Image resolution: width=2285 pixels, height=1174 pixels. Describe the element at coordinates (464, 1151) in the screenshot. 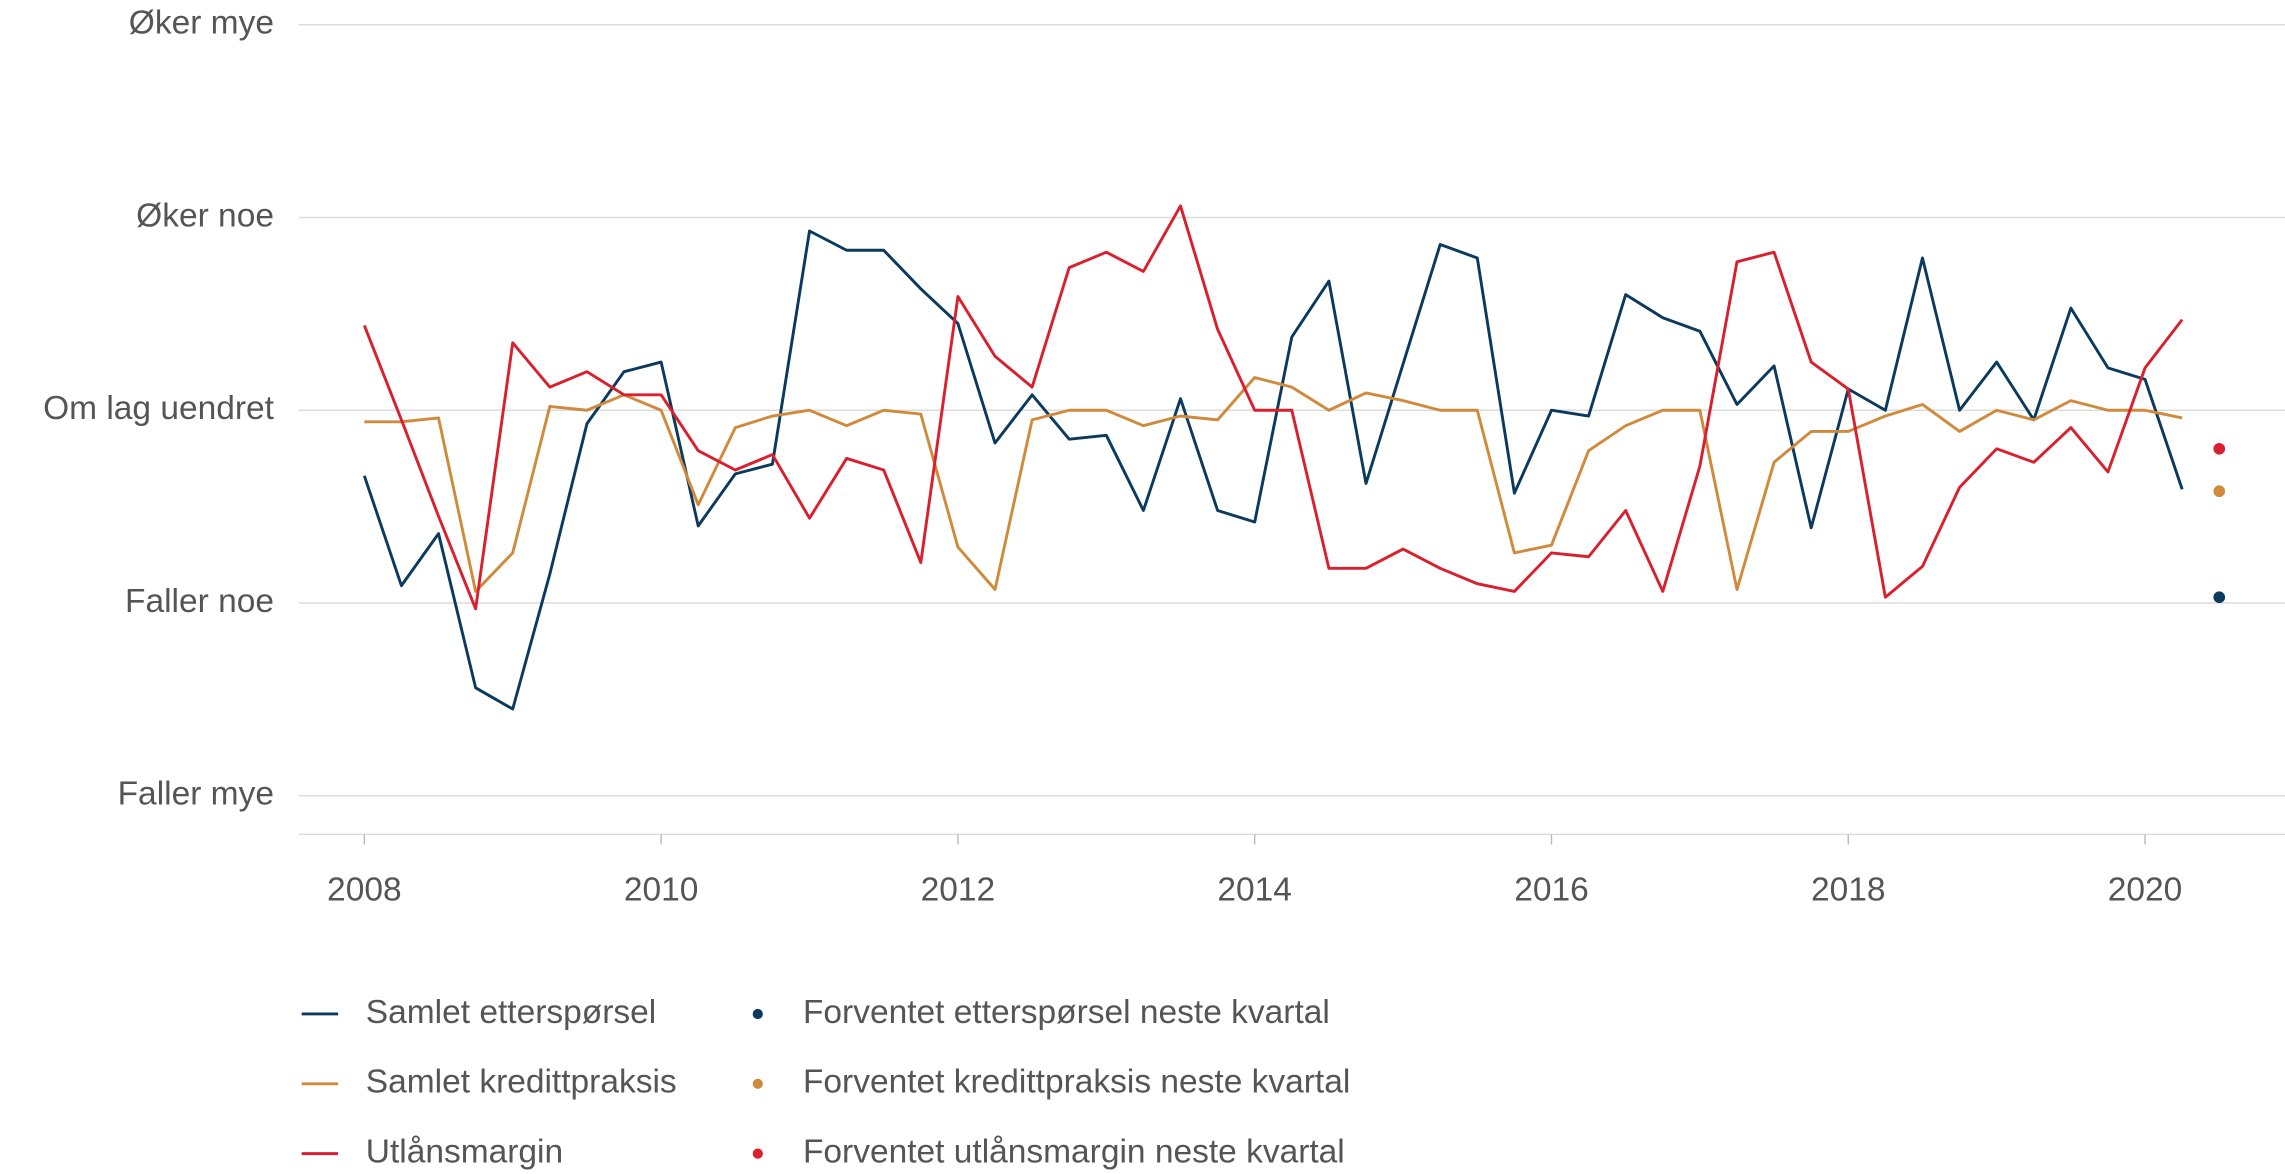

I see `legend-label: Utlånsmargin` at that location.